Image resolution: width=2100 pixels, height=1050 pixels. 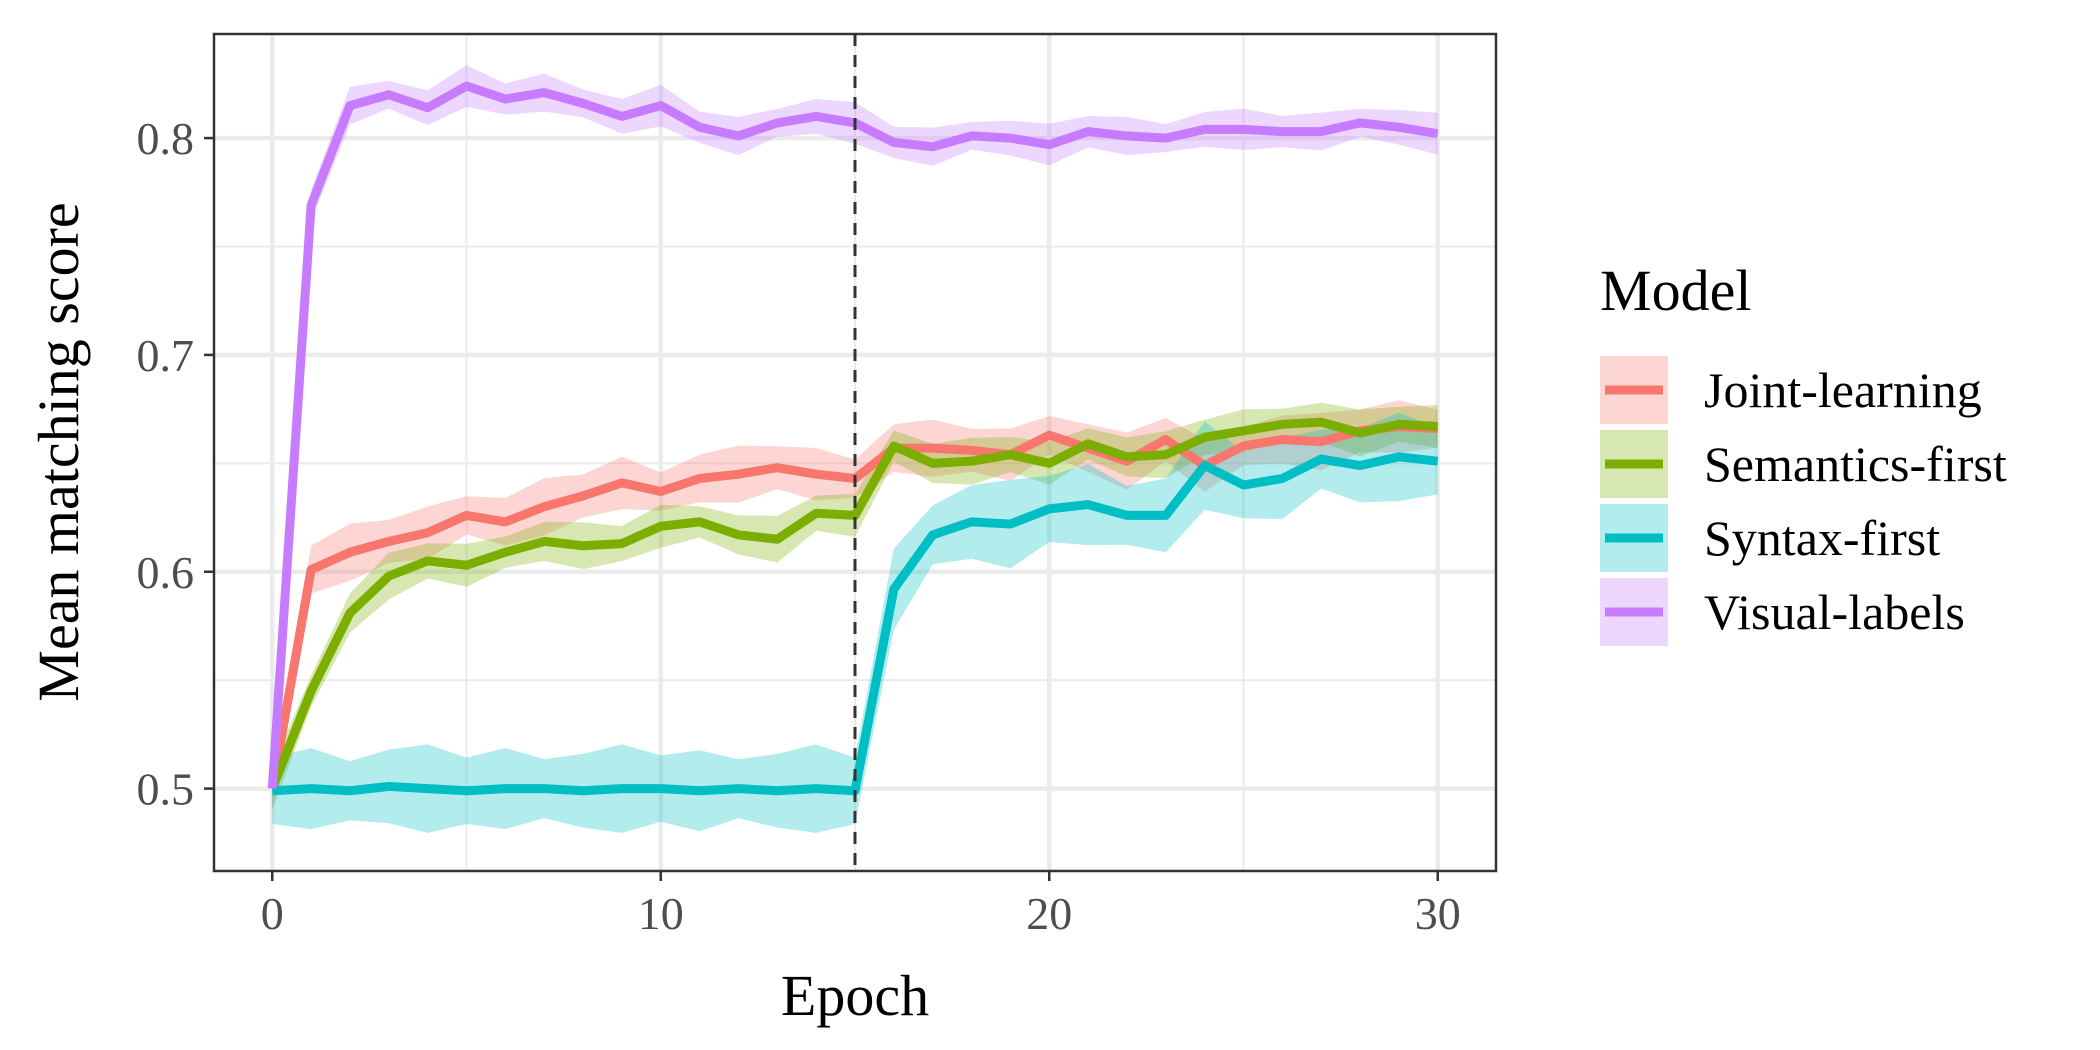 I want to click on legend-label-joint-learning: Joint-learning, so click(x=1843, y=390).